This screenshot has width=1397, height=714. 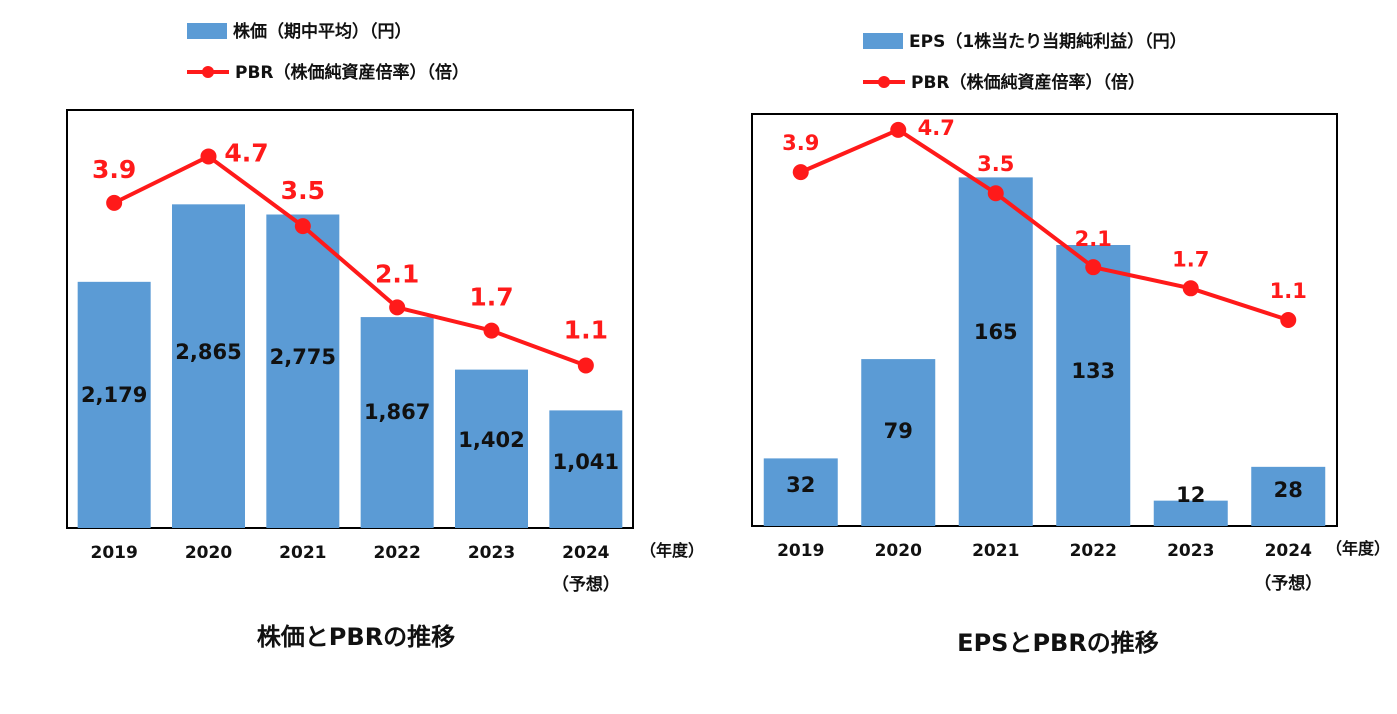 I want to click on chart-title: EPSとPBRの推移, so click(x=1058, y=643).